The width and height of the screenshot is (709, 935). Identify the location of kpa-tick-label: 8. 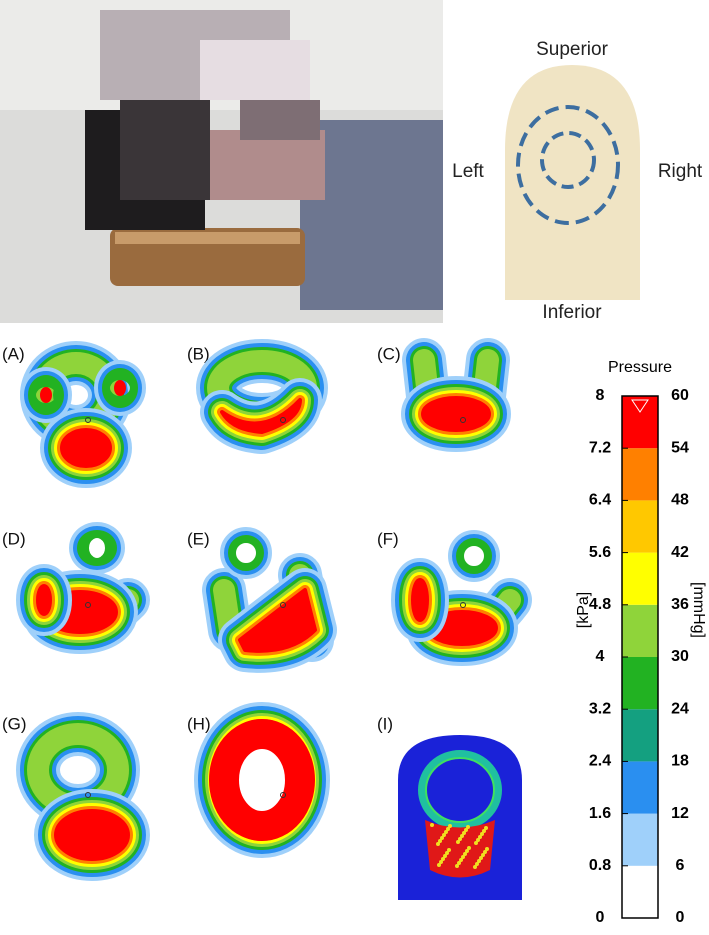
(600, 395).